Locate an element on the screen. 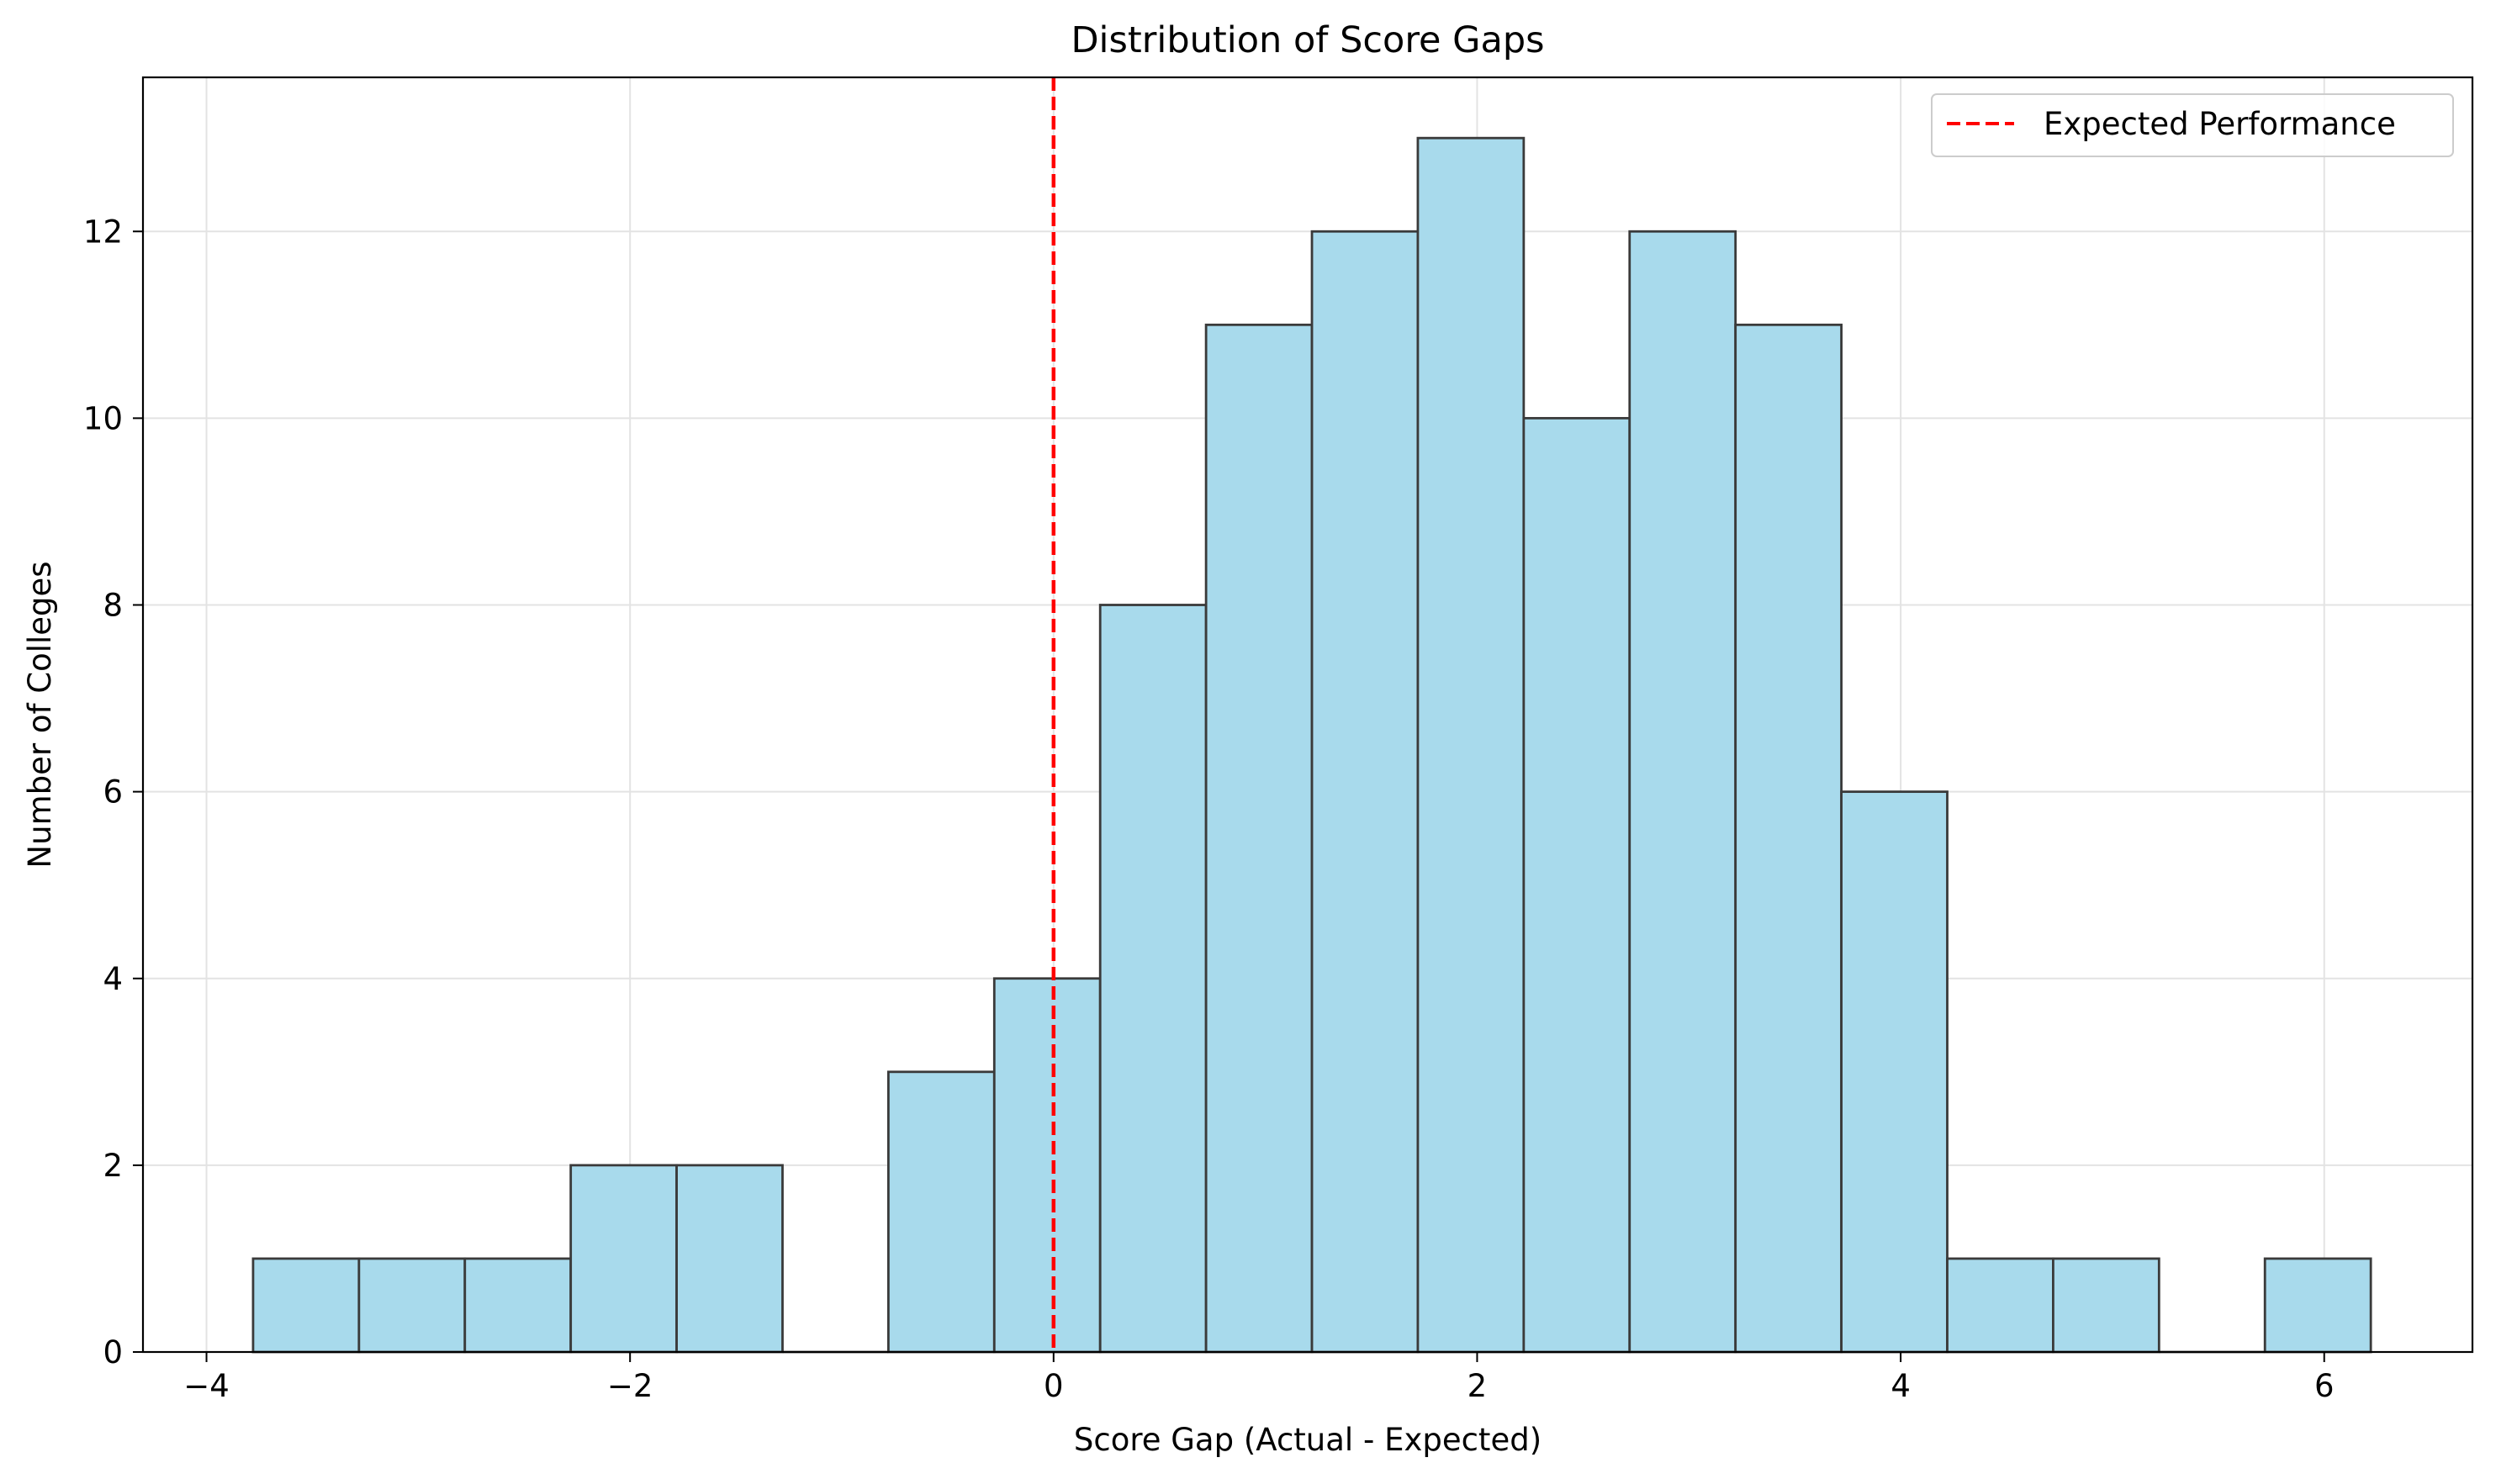  x-tick-label: 6 is located at coordinates (2324, 1386).